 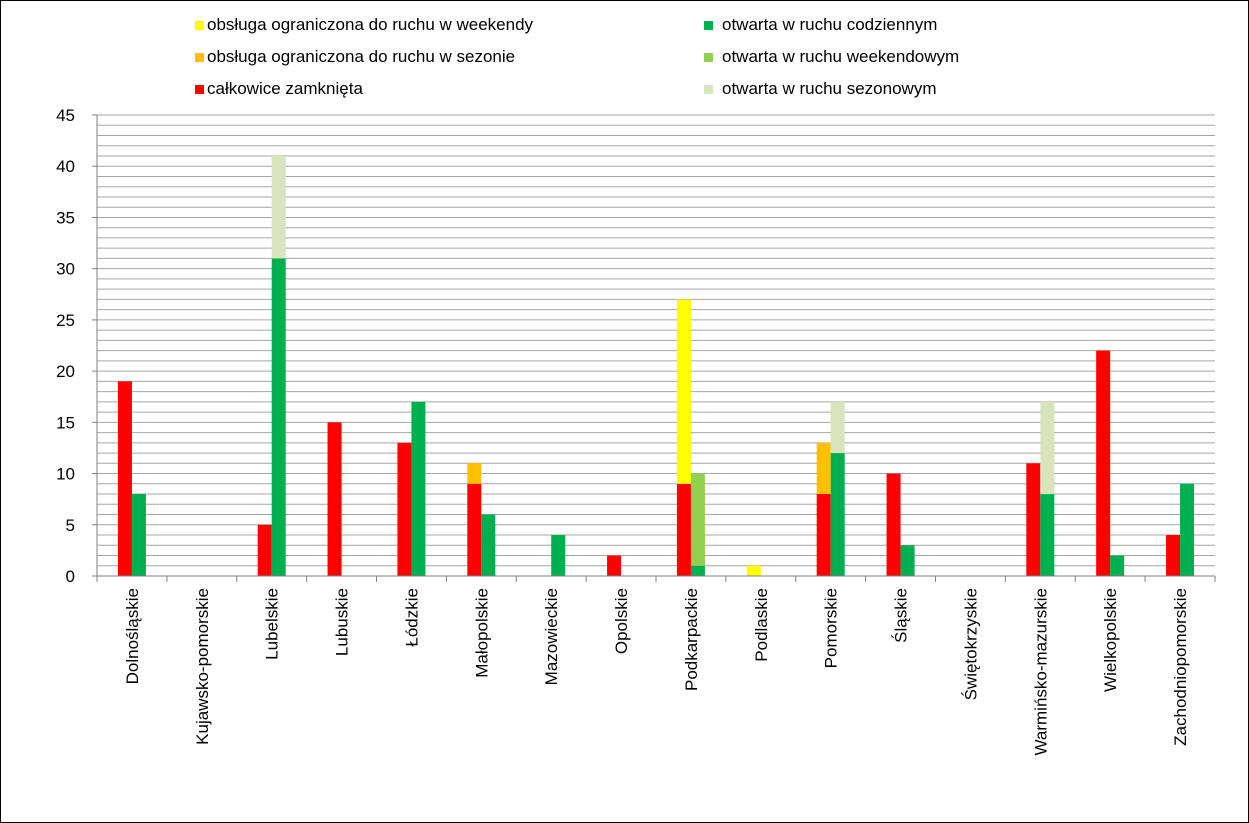 I want to click on legend-label-calkowice-zamknieta: całkowice zamknięta, so click(x=285, y=88).